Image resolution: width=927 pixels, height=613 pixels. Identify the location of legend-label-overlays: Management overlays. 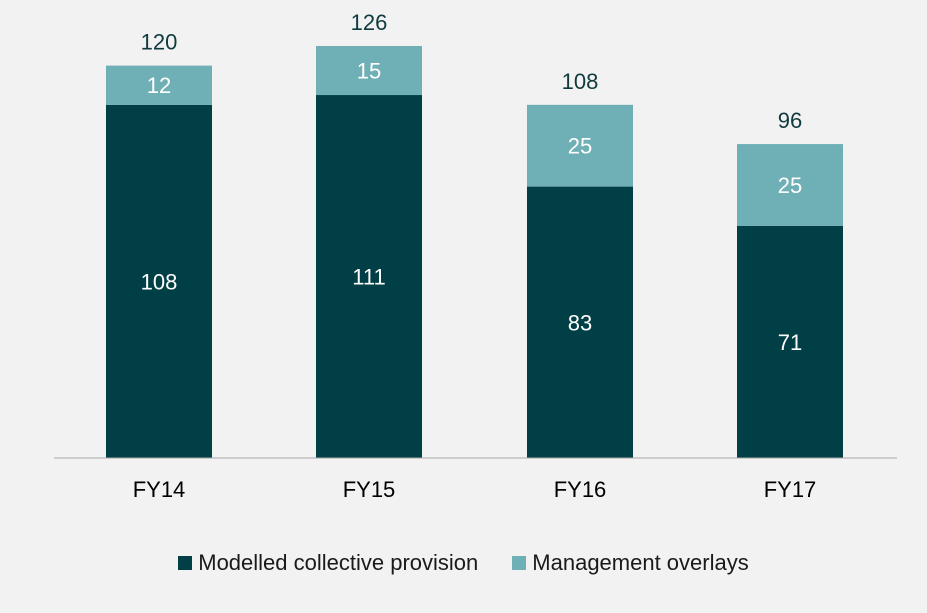
(640, 562).